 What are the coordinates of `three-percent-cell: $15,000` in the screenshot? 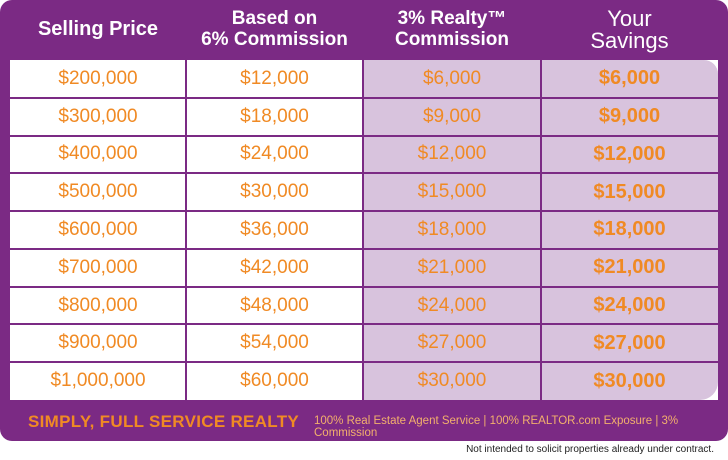 It's located at (452, 192).